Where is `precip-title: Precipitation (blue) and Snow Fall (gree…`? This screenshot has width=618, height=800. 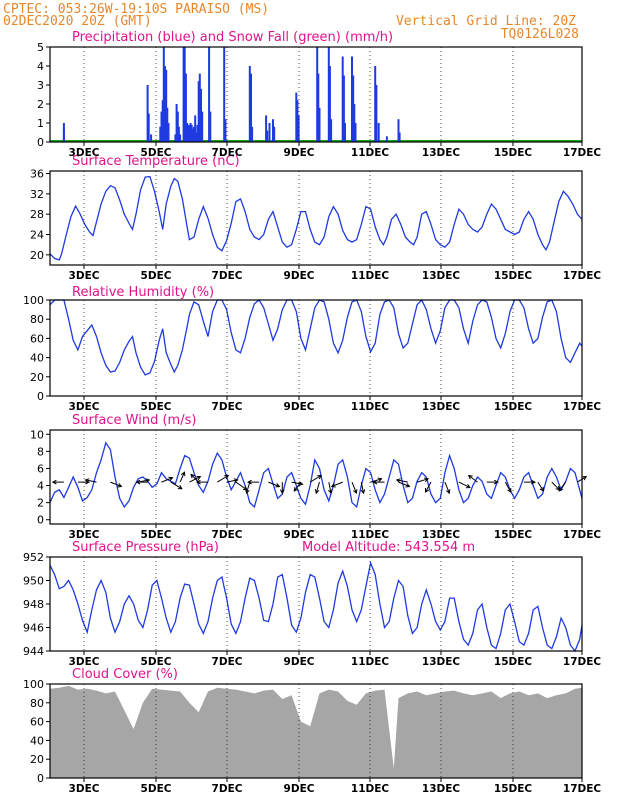 precip-title: Precipitation (blue) and Snow Fall (gree… is located at coordinates (232, 37).